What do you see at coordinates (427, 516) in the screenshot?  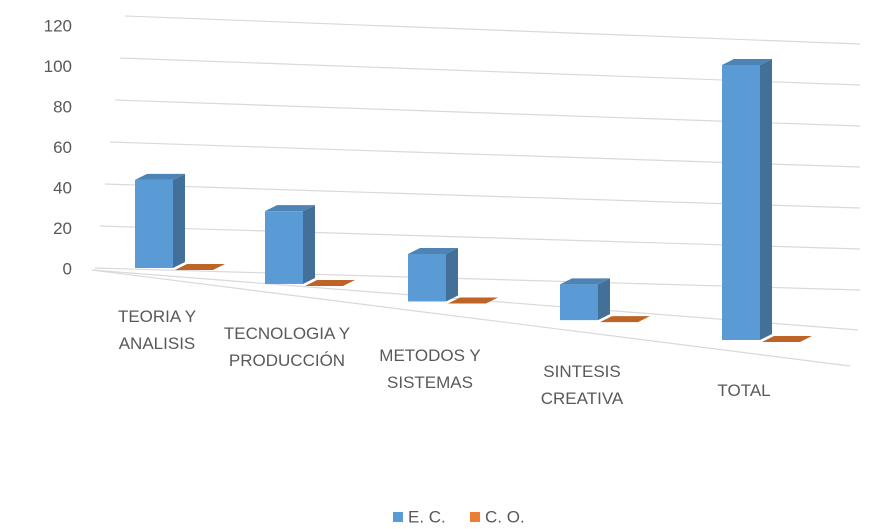 I see `legend-label: E. C.` at bounding box center [427, 516].